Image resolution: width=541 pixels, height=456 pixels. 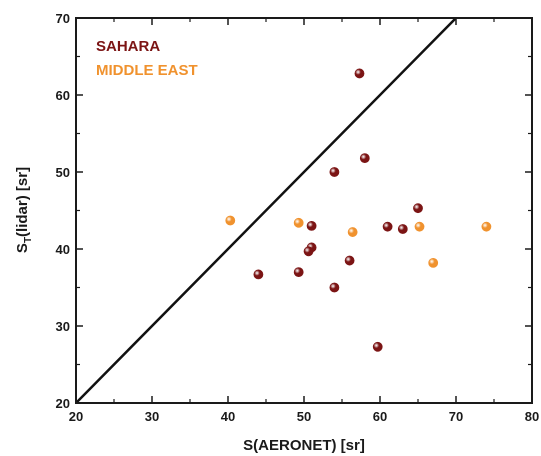 I want to click on y-axis-title-main: S, so click(x=22, y=248).